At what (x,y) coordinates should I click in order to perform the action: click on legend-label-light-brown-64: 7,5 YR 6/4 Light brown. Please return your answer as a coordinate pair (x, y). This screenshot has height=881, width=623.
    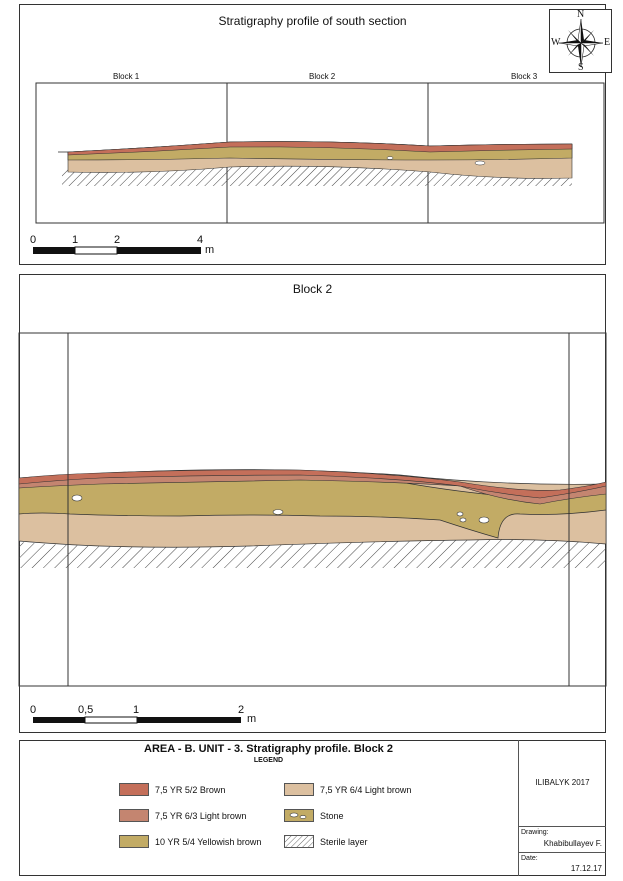
    Looking at the image, I should click on (366, 790).